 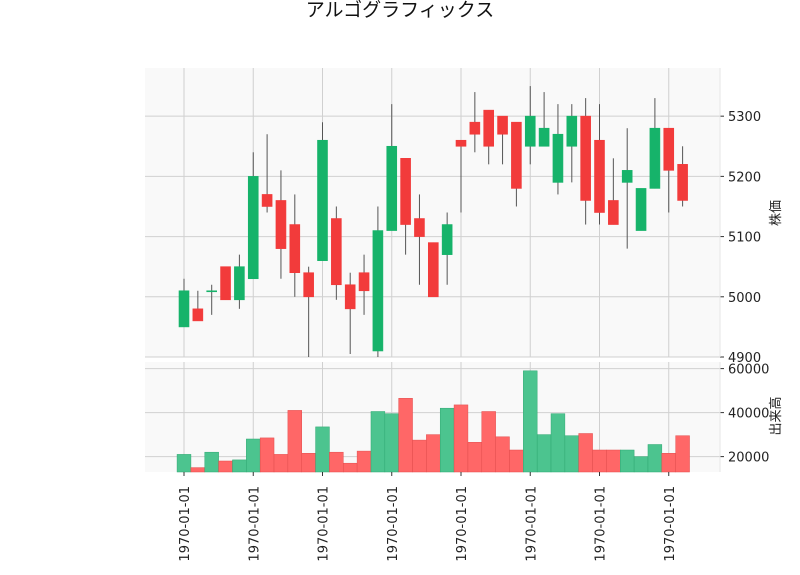 What do you see at coordinates (748, 458) in the screenshot?
I see `volume-tick-label: 20000` at bounding box center [748, 458].